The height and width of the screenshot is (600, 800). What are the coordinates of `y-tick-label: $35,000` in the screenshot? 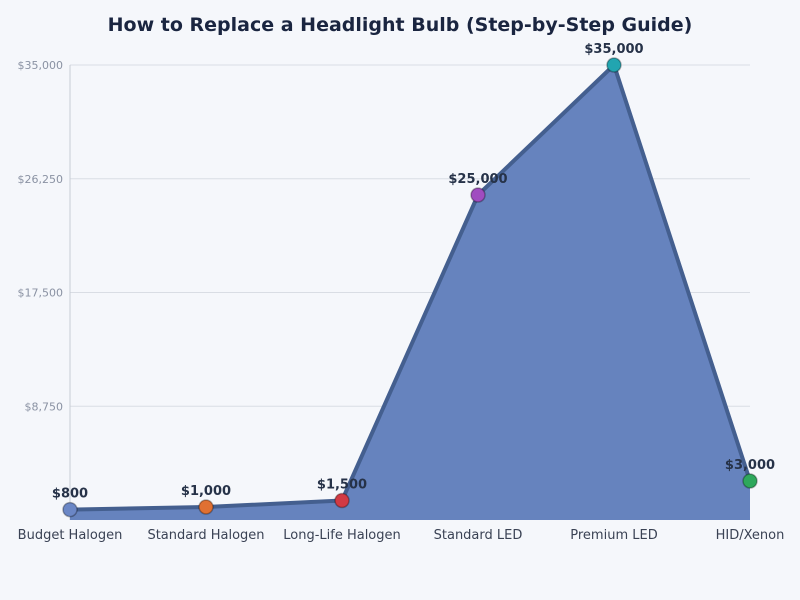 It's located at (41, 65).